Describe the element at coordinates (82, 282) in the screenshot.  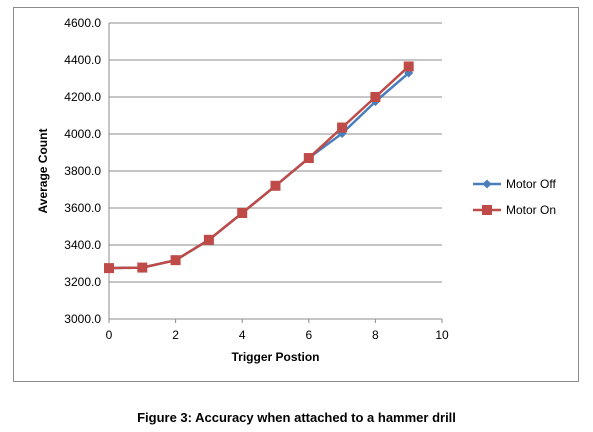
I see `y-tick-label: 3200.0` at that location.